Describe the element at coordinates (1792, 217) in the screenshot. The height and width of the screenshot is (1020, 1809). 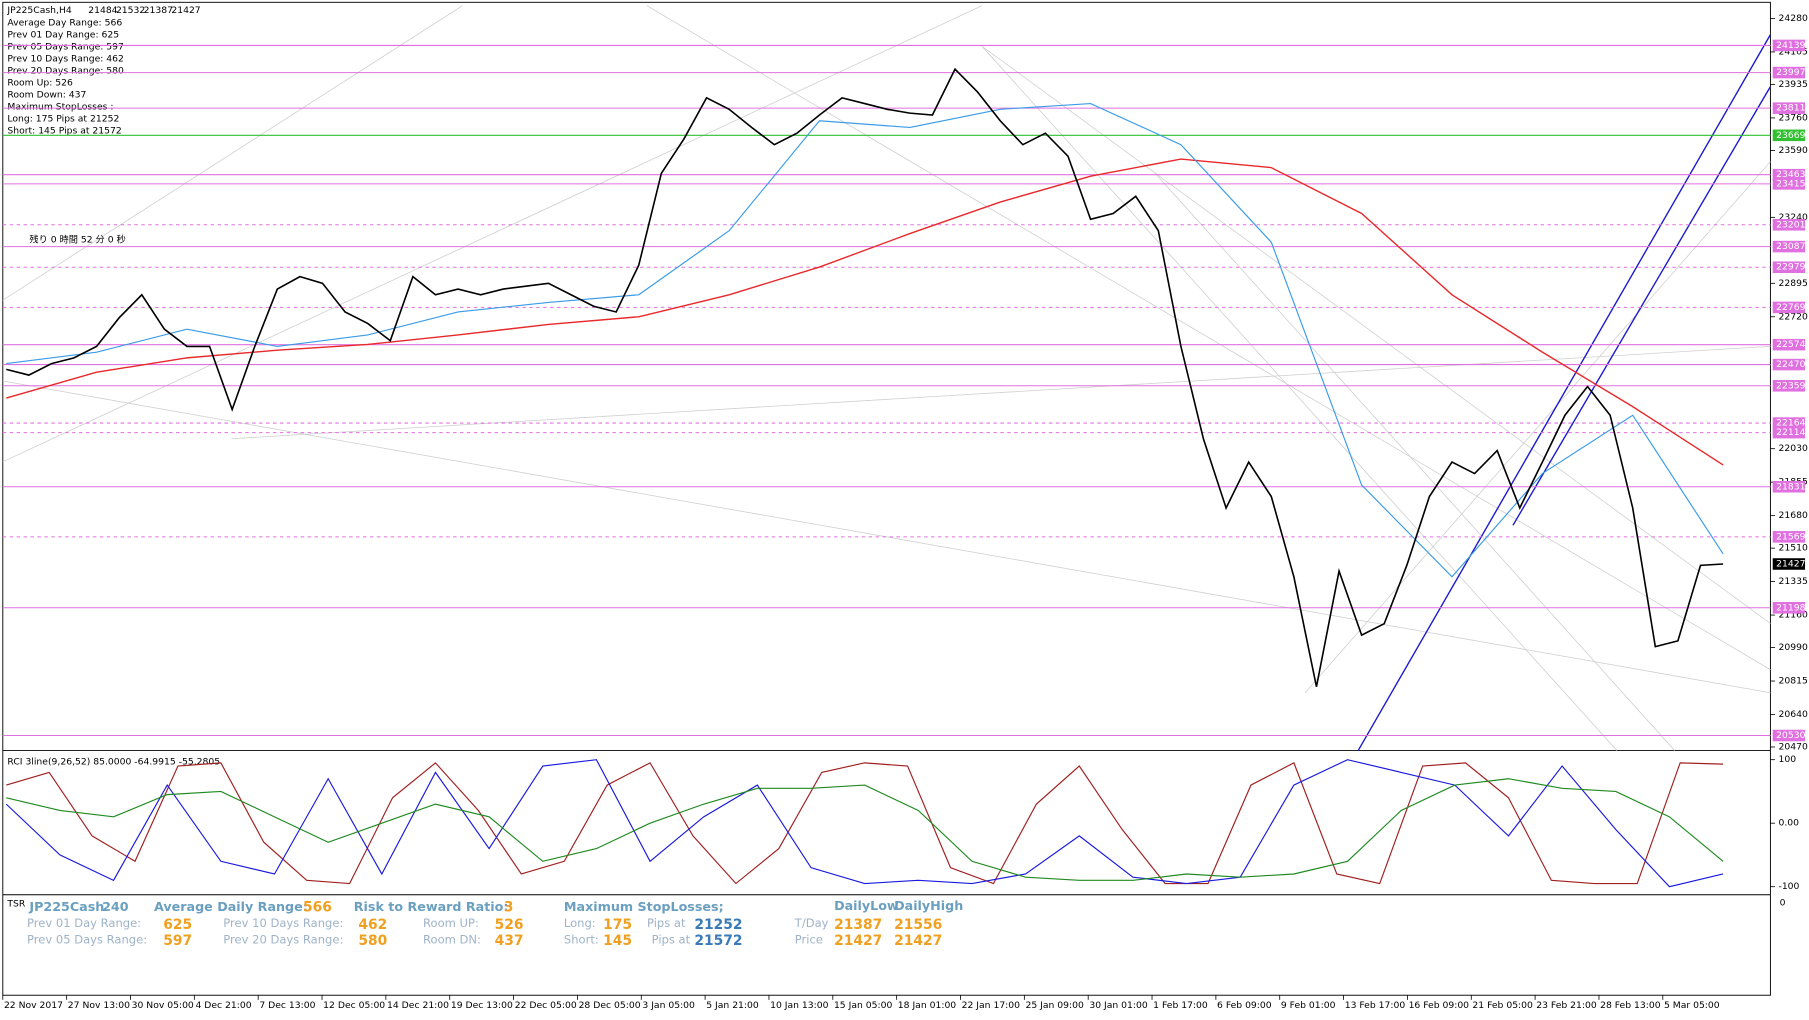
I see `y-tick-label: 23240` at that location.